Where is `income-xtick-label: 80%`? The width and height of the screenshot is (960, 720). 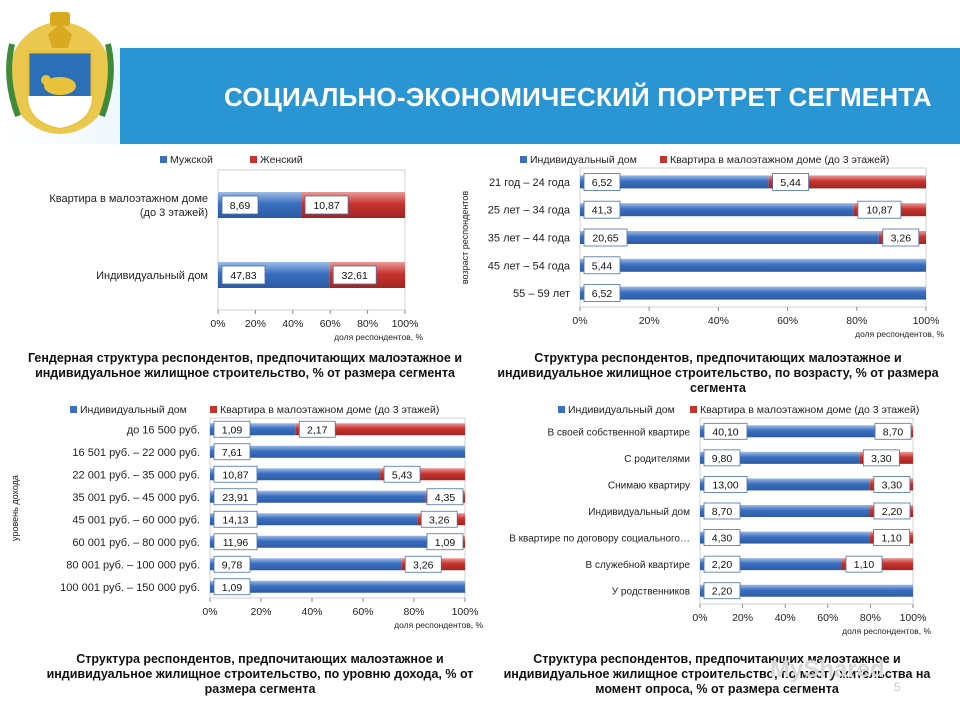 income-xtick-label: 80% is located at coordinates (413, 612).